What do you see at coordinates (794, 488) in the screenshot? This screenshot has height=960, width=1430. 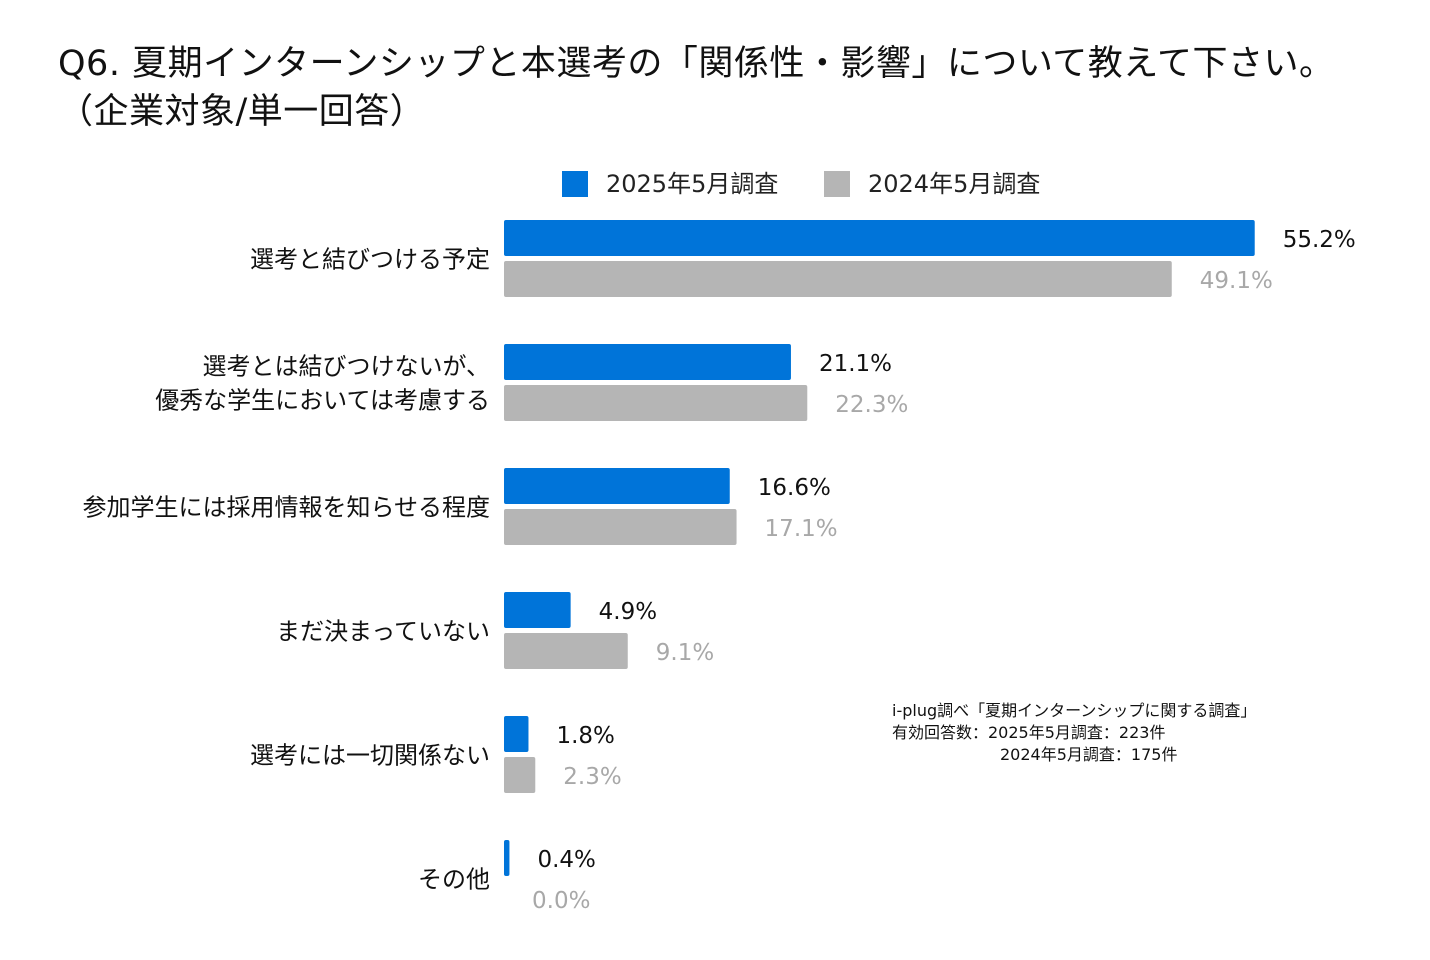 I see `data-label-2025: 16.6%` at bounding box center [794, 488].